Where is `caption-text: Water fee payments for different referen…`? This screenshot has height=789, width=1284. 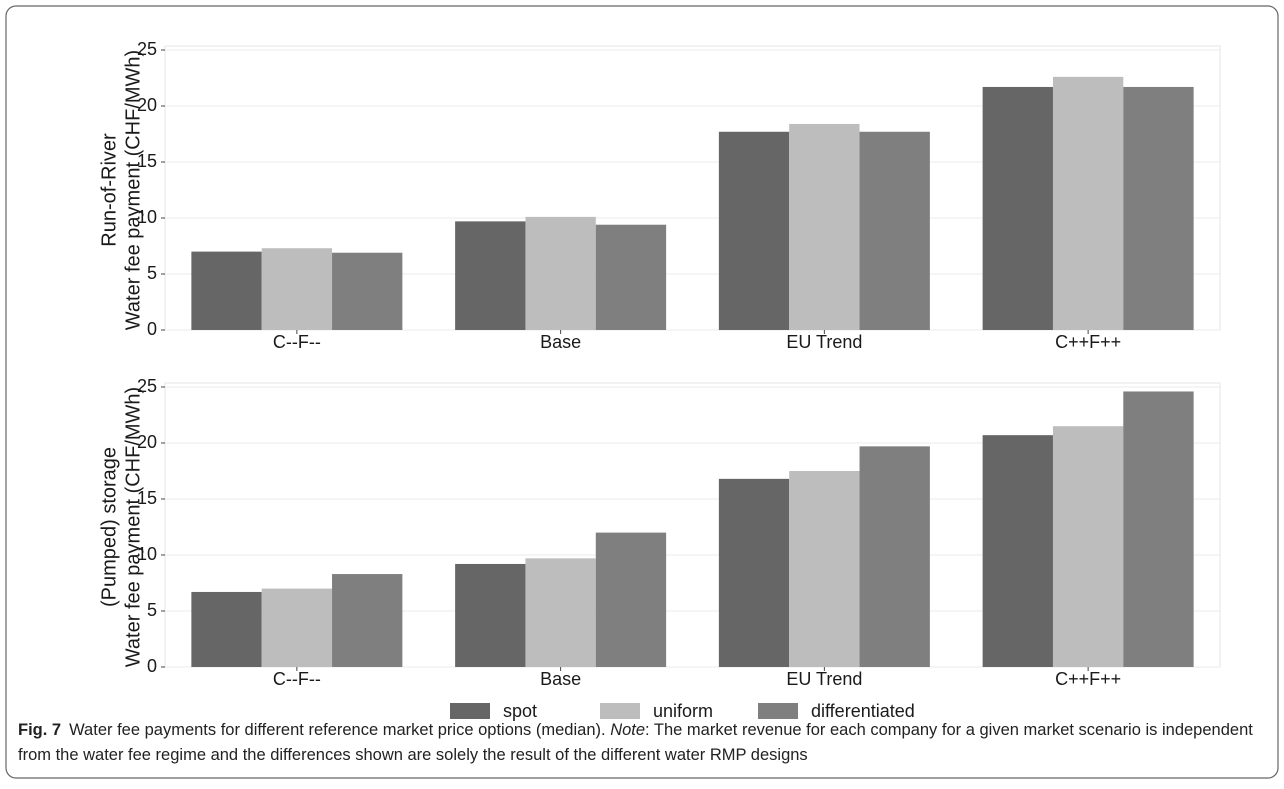
caption-text: Water fee payments for different referen… is located at coordinates (337, 730).